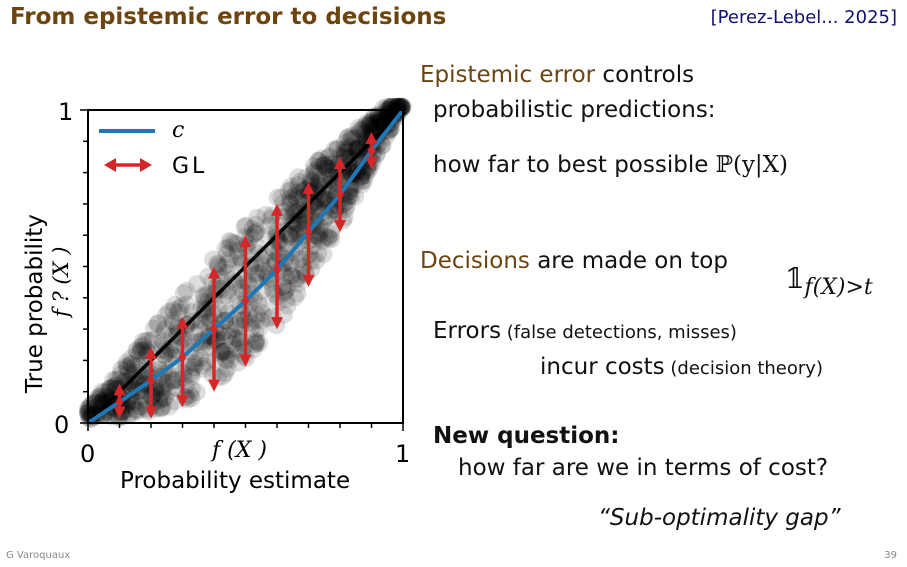 The width and height of the screenshot is (907, 567). I want to click on decisions-rest: are made on top, so click(628, 261).